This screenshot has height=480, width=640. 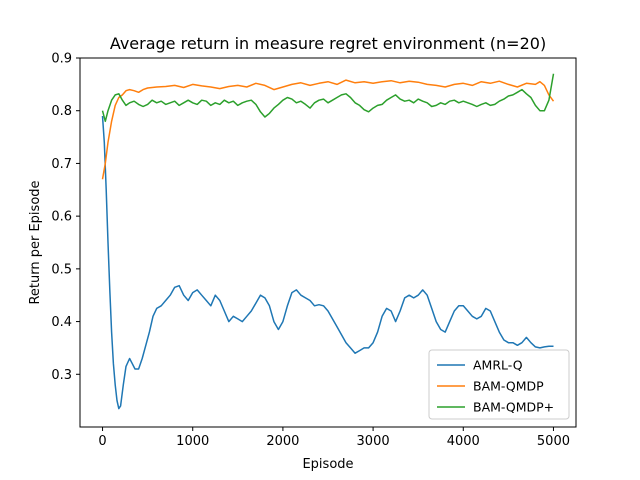 I want to click on x-axis-label: Episode, so click(x=327, y=464).